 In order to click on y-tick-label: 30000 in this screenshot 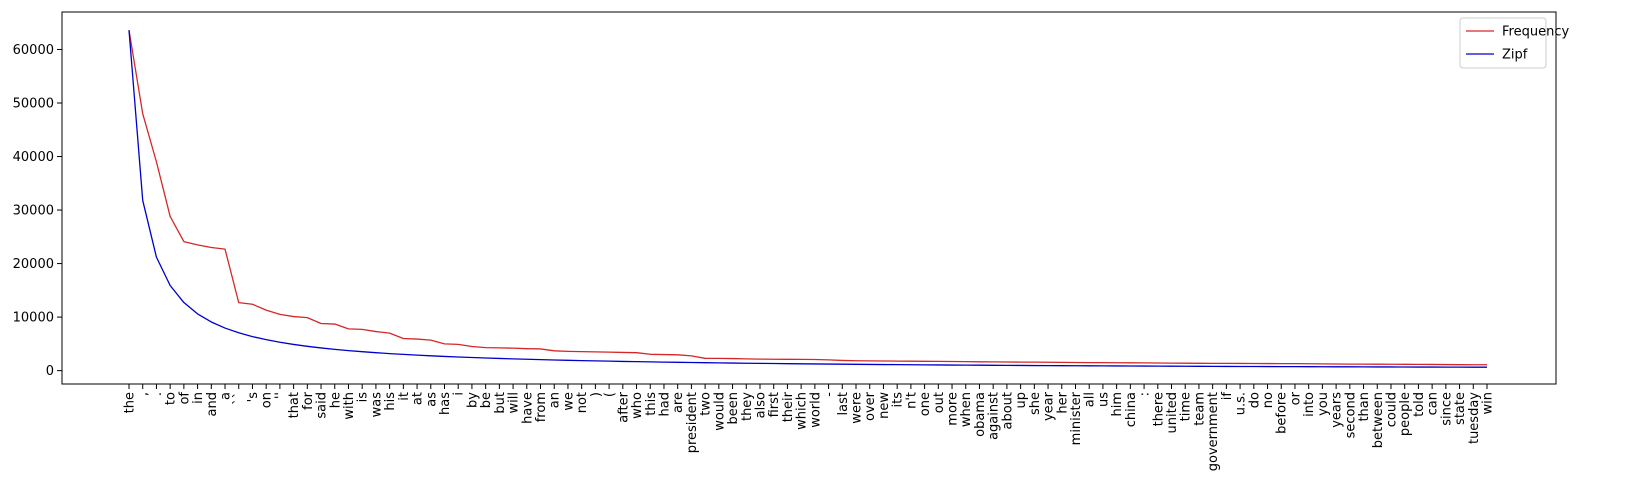, I will do `click(33, 211)`.